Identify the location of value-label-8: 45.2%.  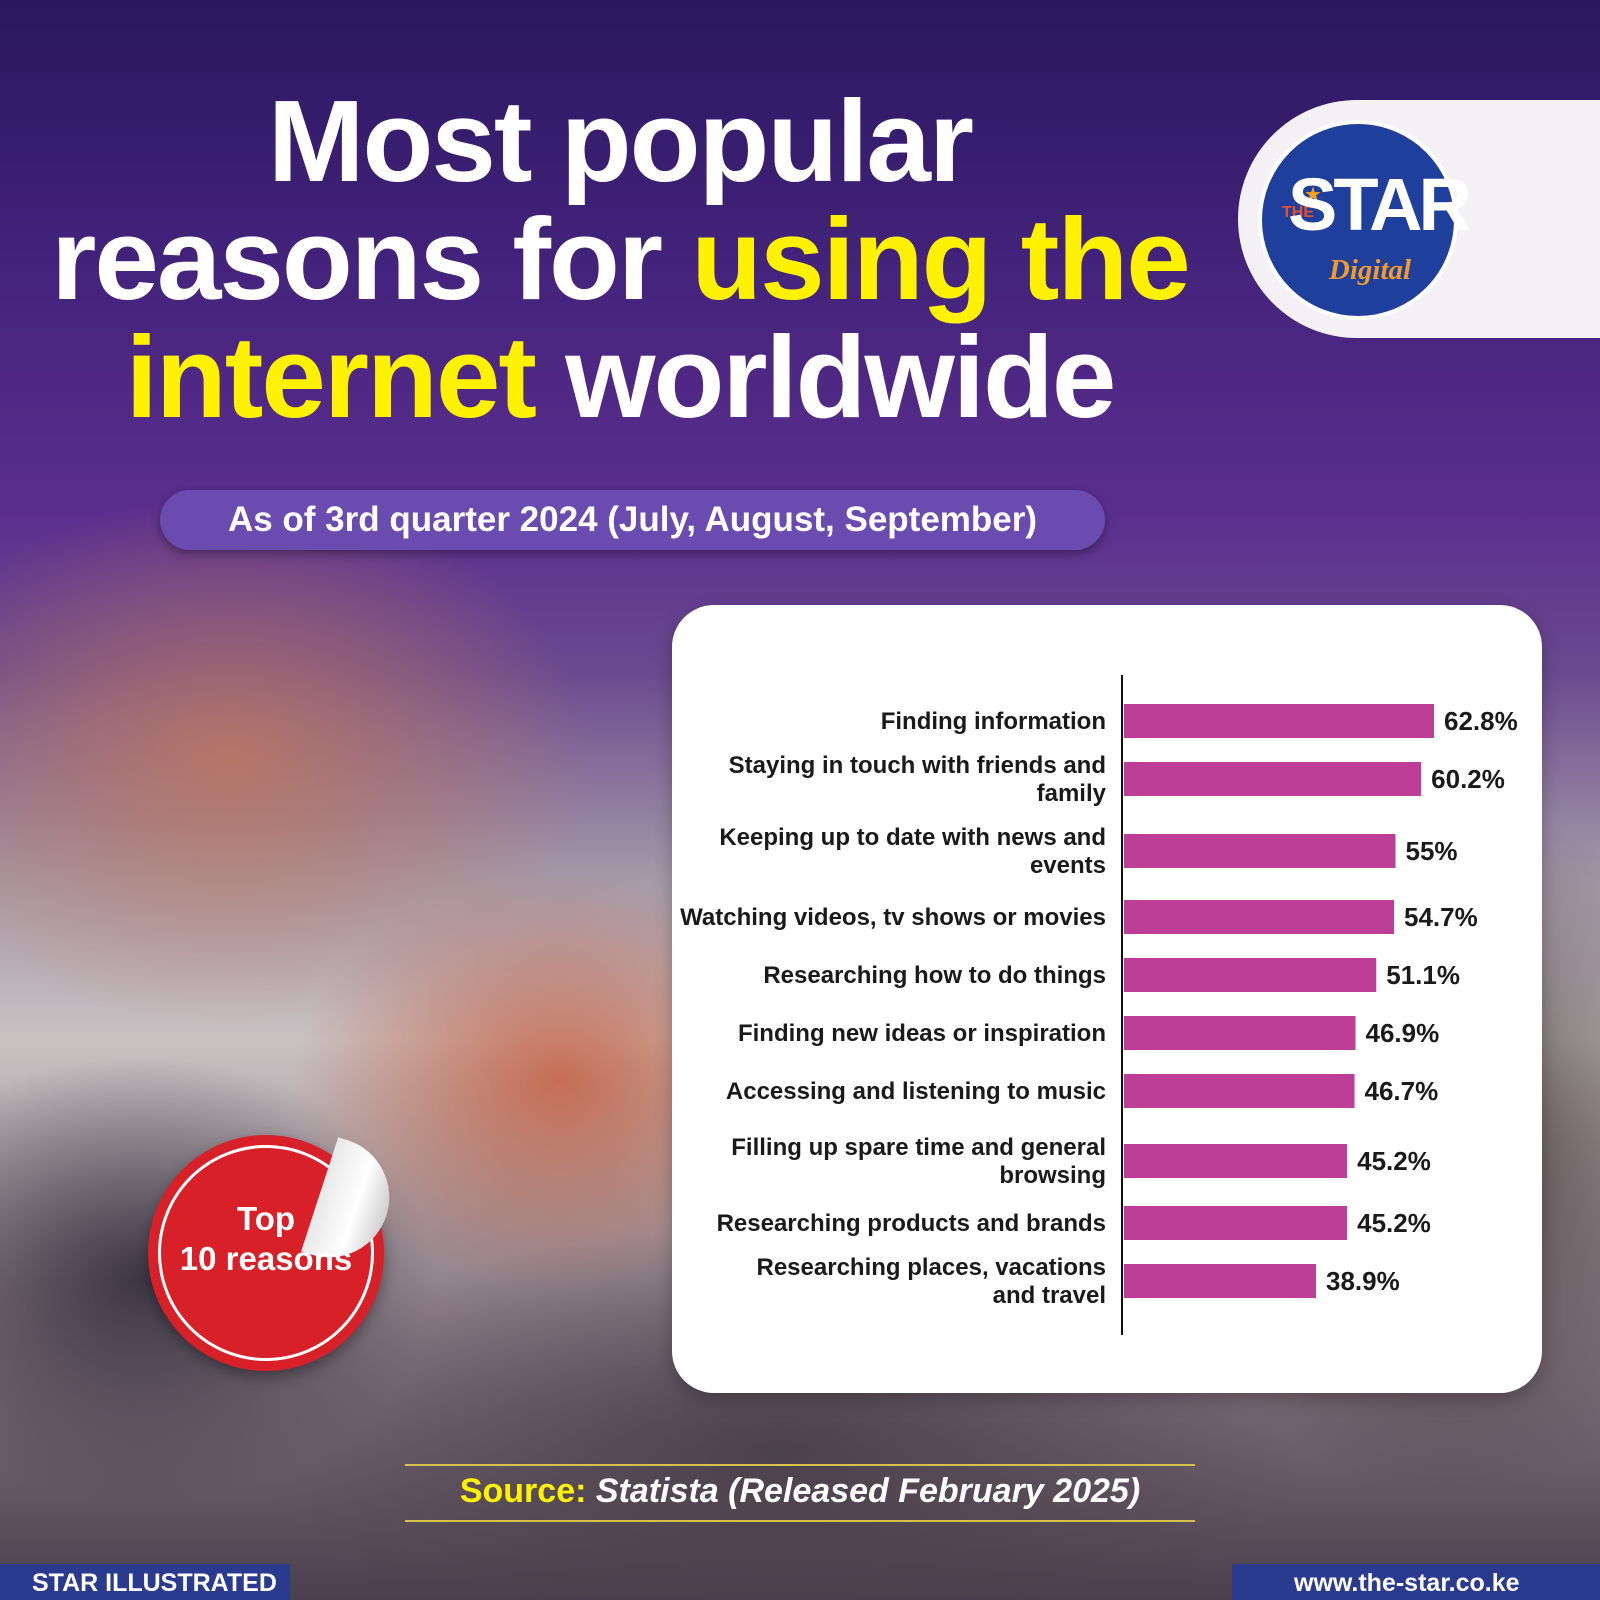
(1394, 1223).